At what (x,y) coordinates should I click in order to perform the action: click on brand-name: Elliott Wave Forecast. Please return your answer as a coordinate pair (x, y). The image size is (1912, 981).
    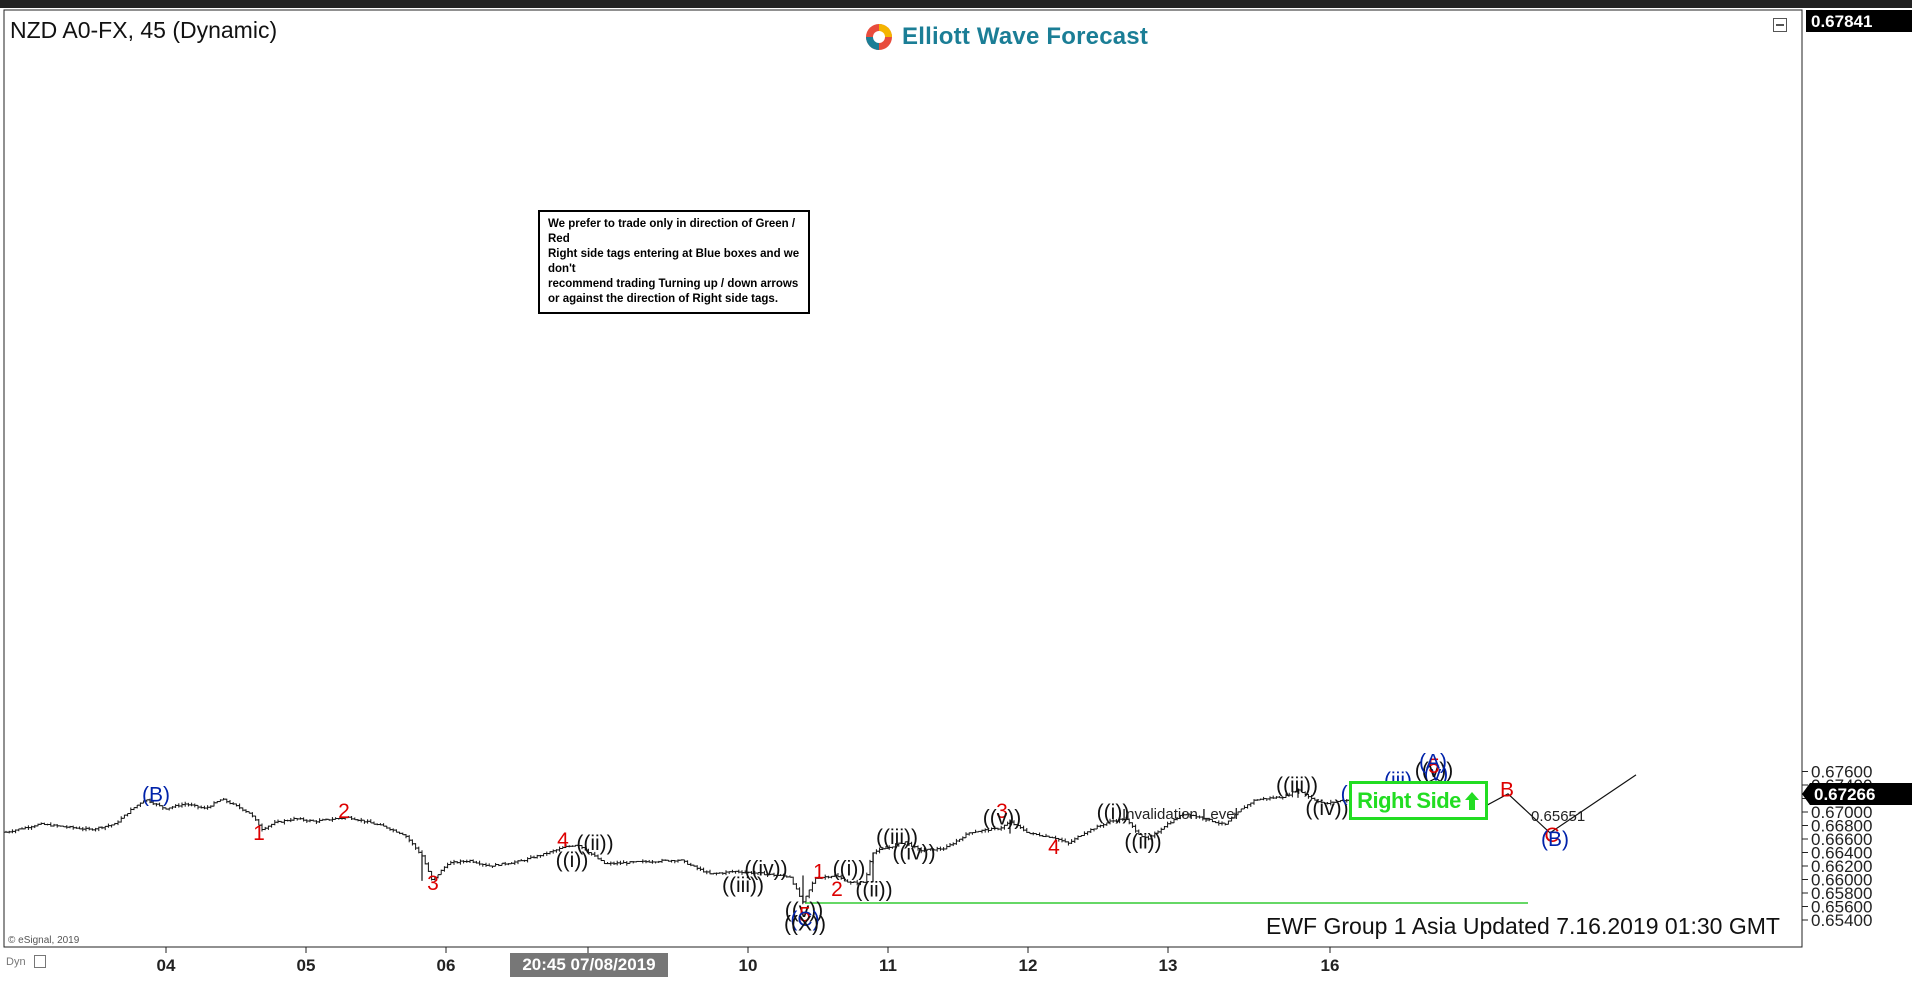
    Looking at the image, I should click on (1025, 36).